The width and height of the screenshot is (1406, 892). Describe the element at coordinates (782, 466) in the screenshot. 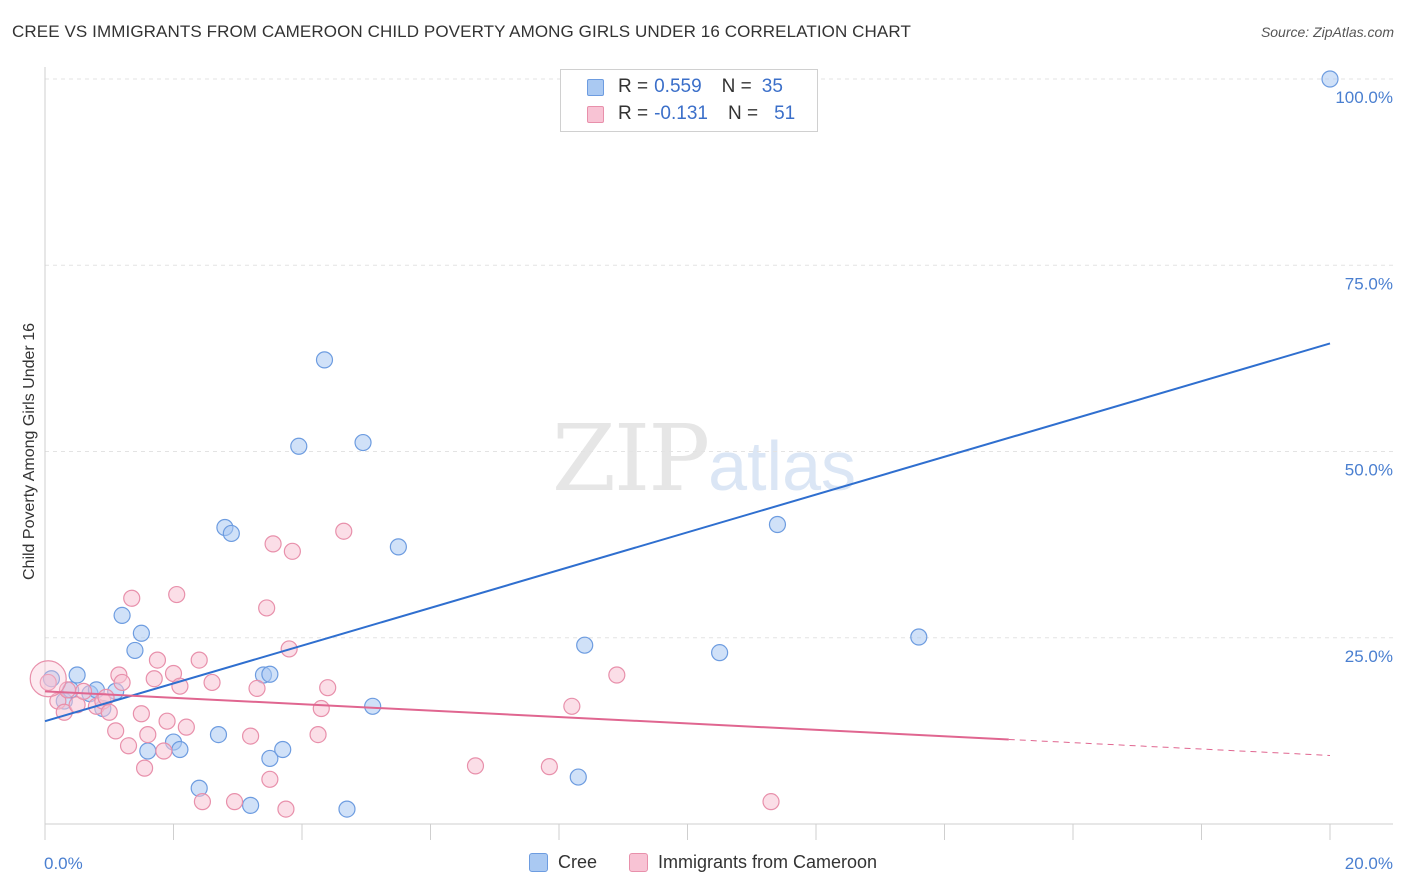

I see `watermark-atlas: atlas` at that location.